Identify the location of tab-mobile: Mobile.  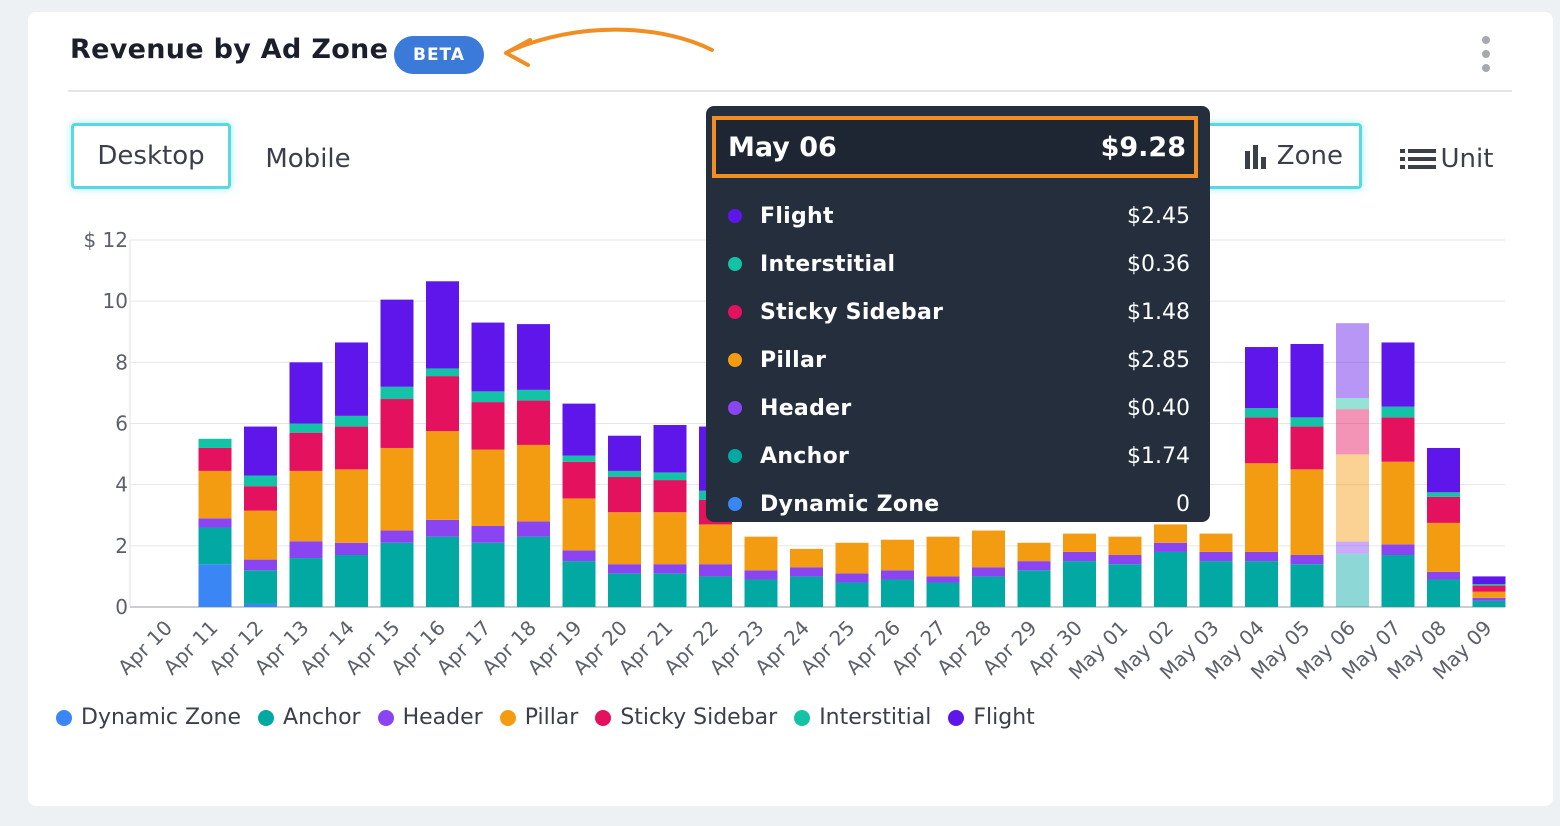
(308, 159).